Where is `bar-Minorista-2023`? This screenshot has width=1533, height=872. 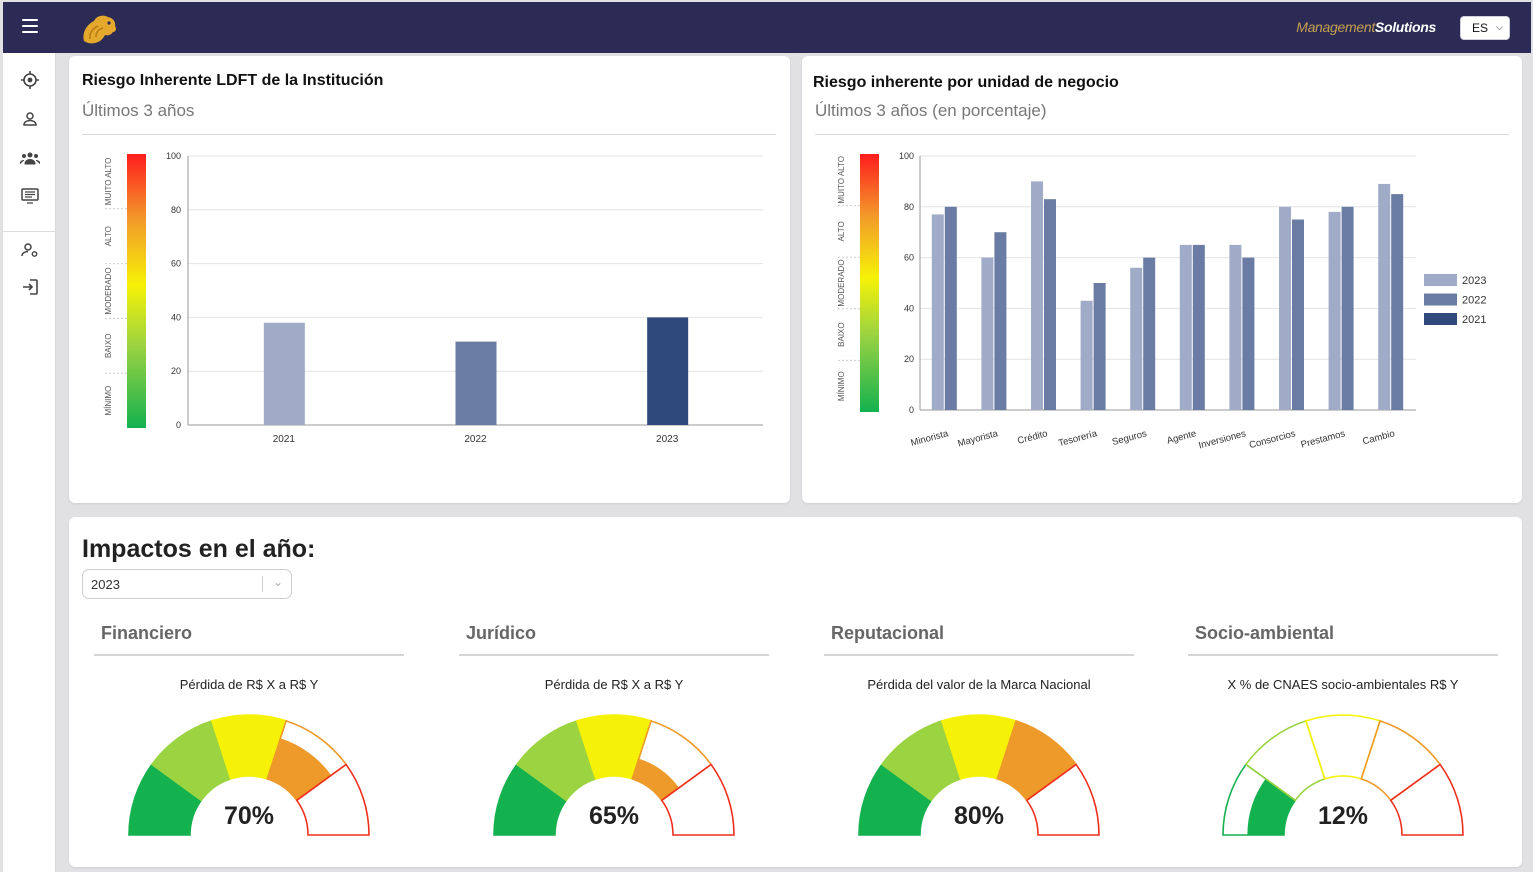
bar-Minorista-2023 is located at coordinates (937, 312).